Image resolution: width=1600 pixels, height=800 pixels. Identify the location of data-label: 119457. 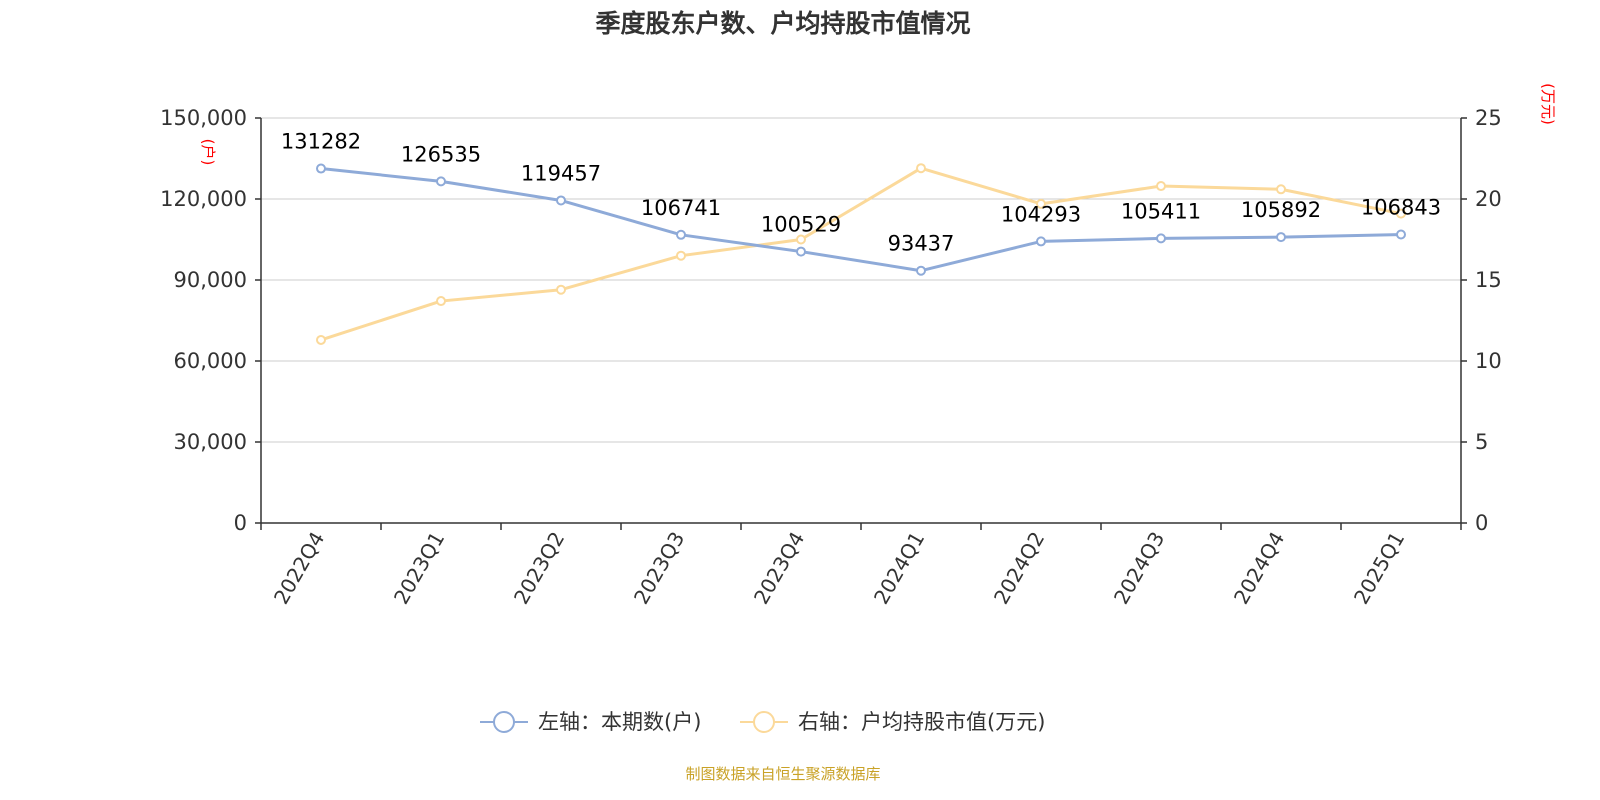
(561, 173).